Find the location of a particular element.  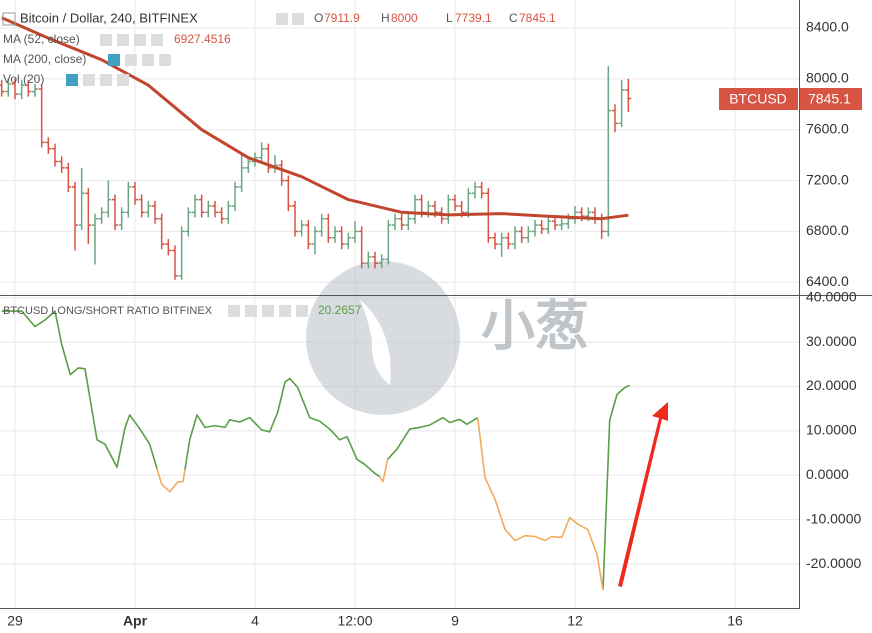

ohlc-value: 7911.9 is located at coordinates (342, 18).